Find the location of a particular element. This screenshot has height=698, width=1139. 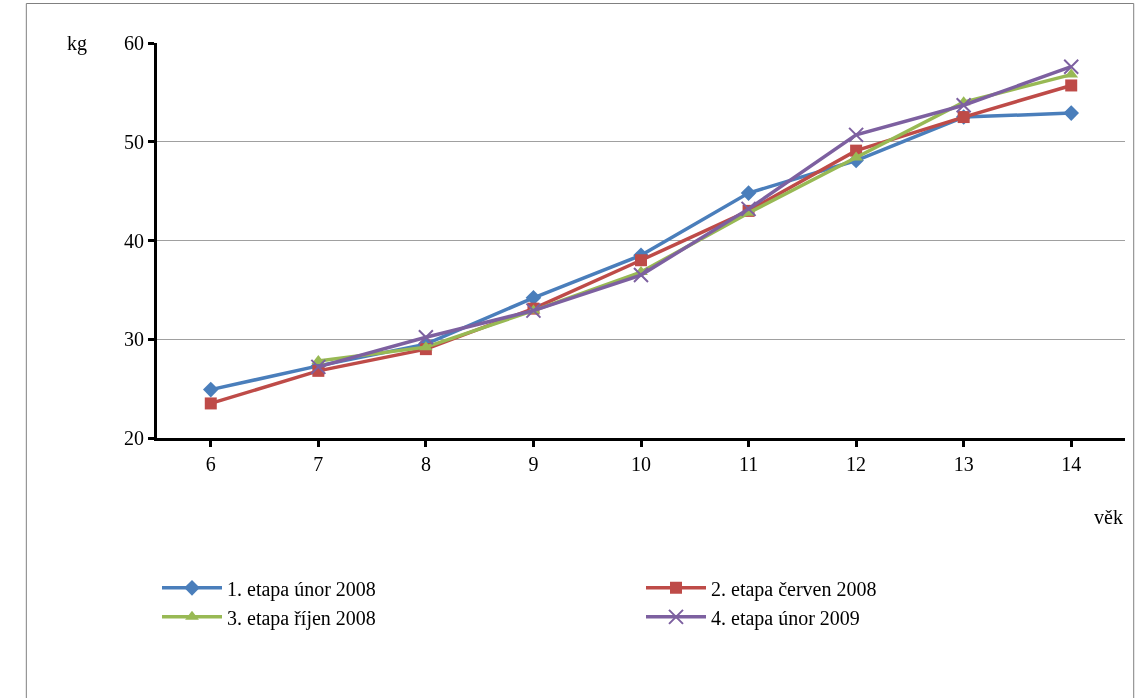

x-tick-label: 10 is located at coordinates (641, 464).